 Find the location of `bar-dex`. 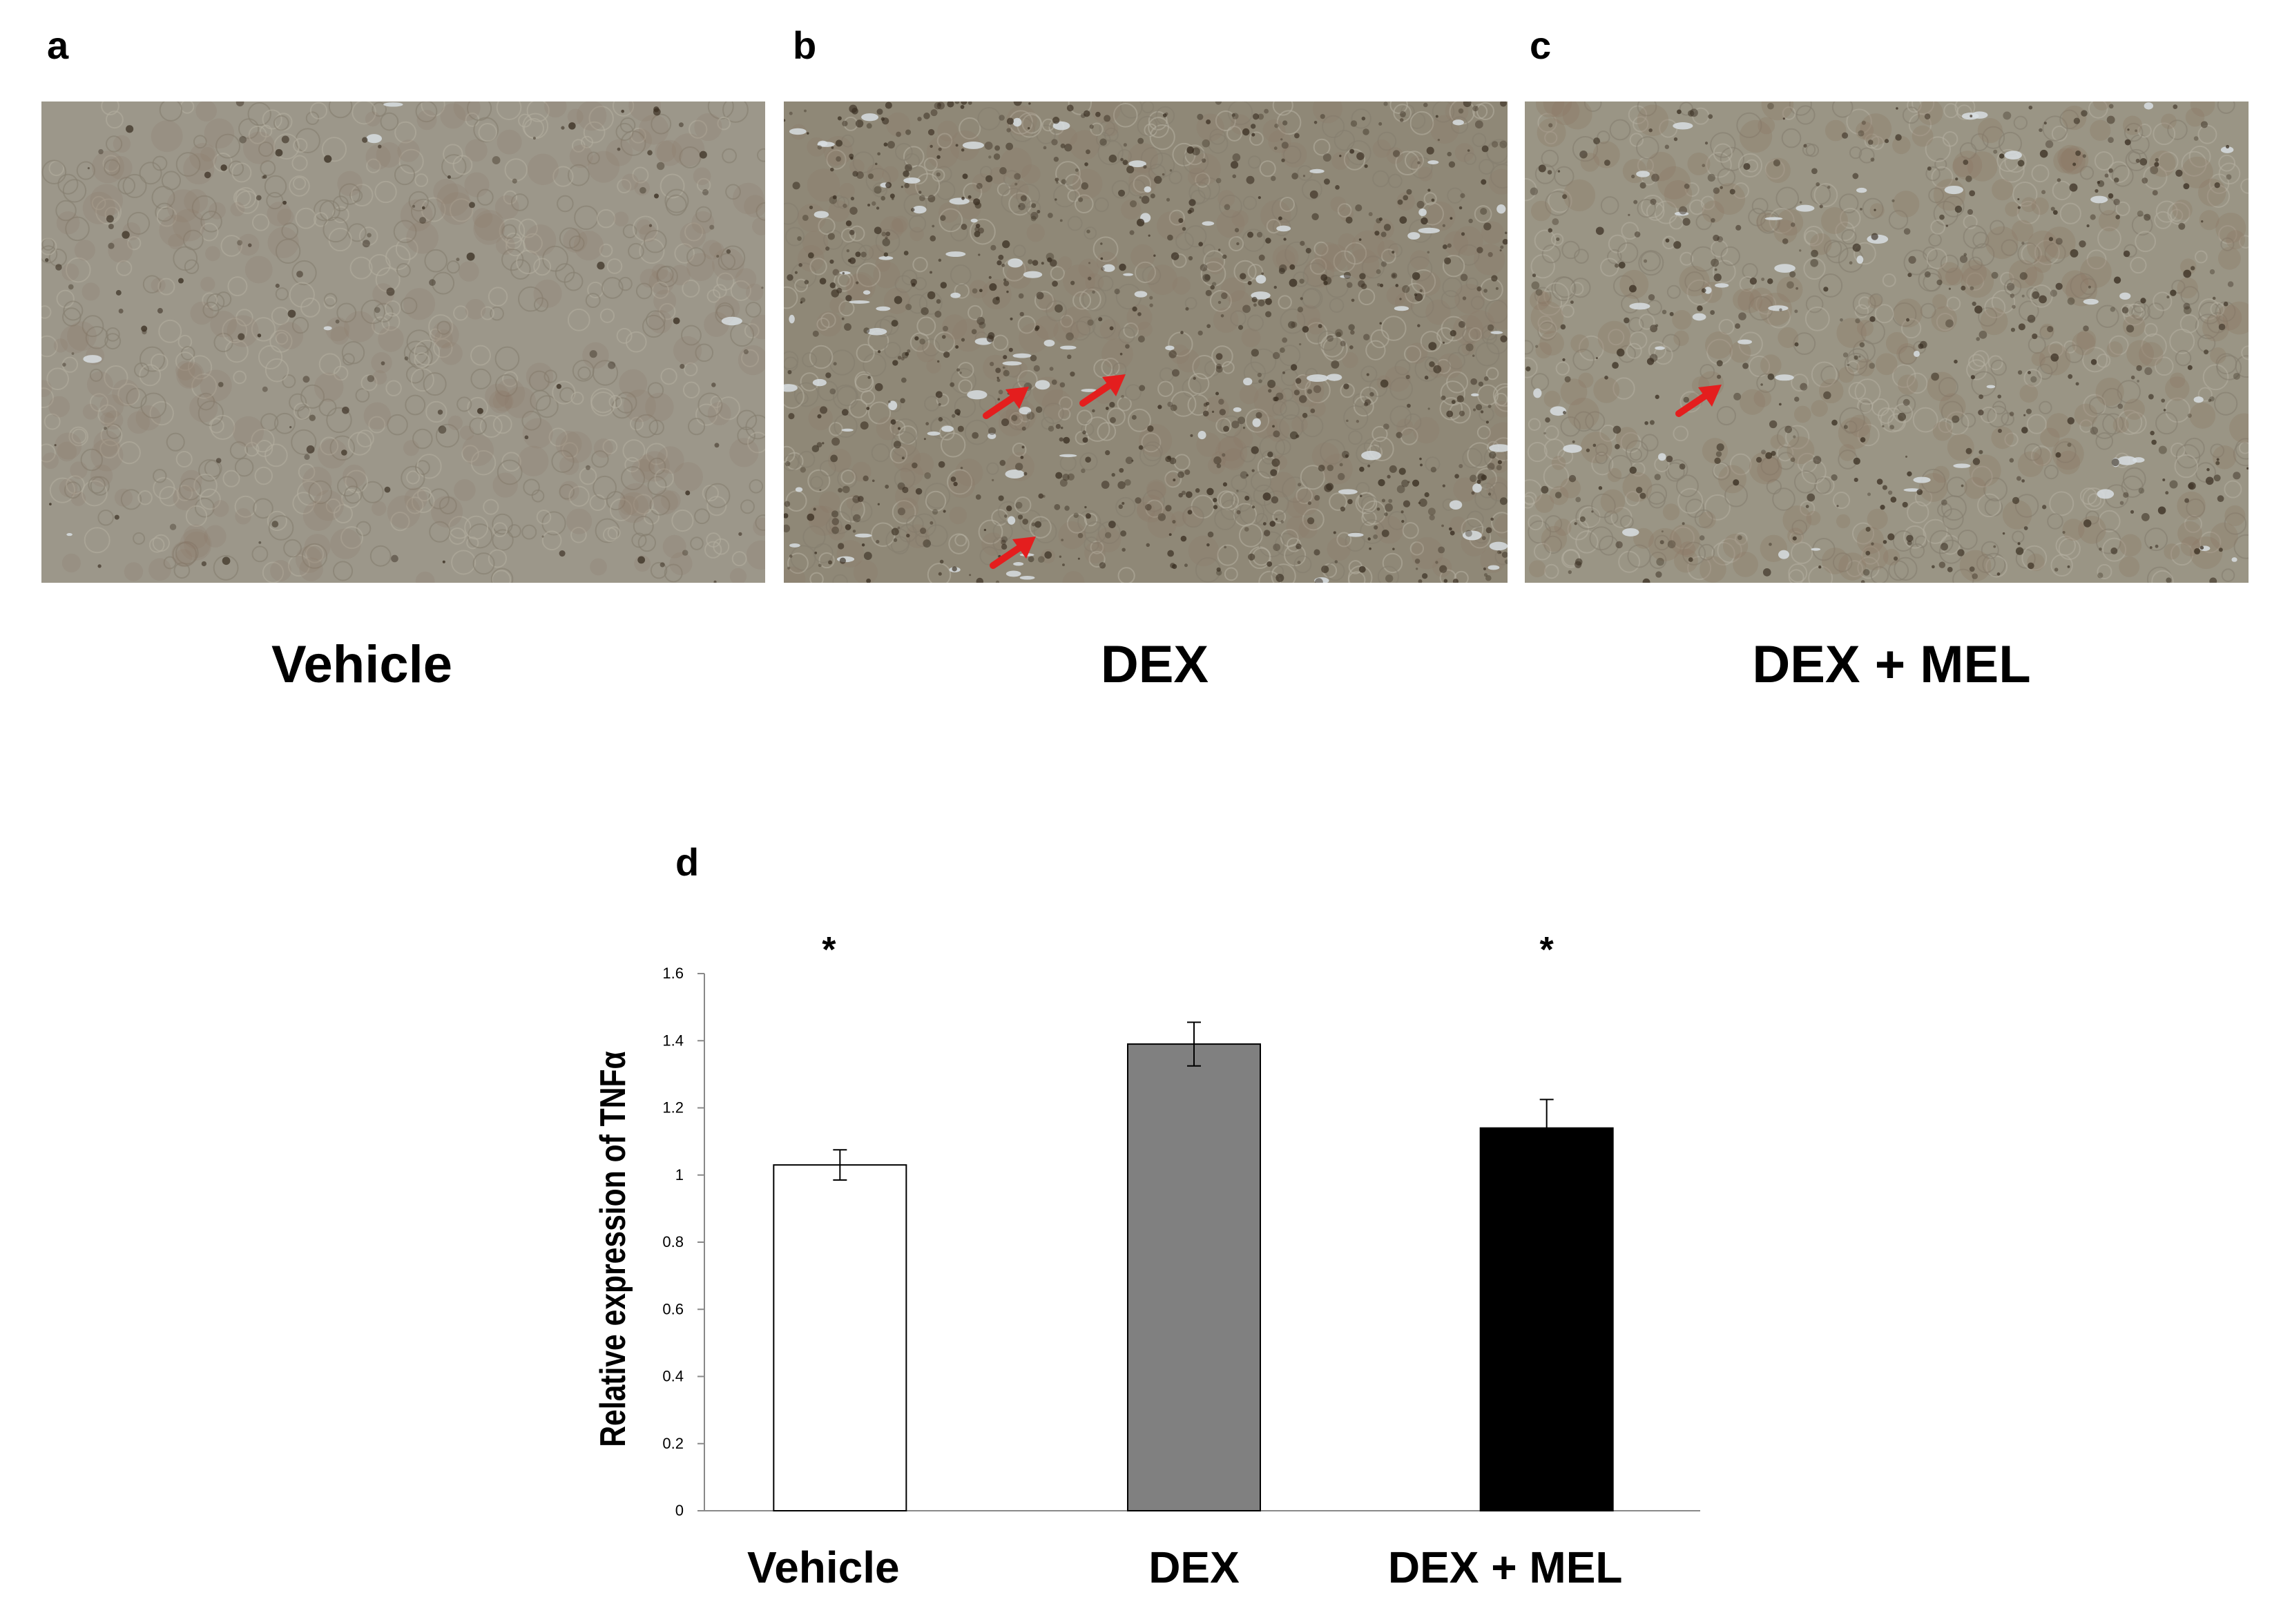

bar-dex is located at coordinates (1194, 1277).